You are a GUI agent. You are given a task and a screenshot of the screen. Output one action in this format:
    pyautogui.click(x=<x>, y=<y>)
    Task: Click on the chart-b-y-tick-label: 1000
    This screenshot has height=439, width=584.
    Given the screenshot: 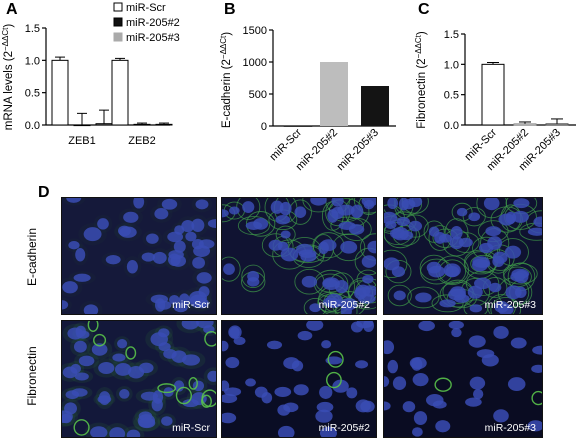 What is the action you would take?
    pyautogui.click(x=255, y=63)
    